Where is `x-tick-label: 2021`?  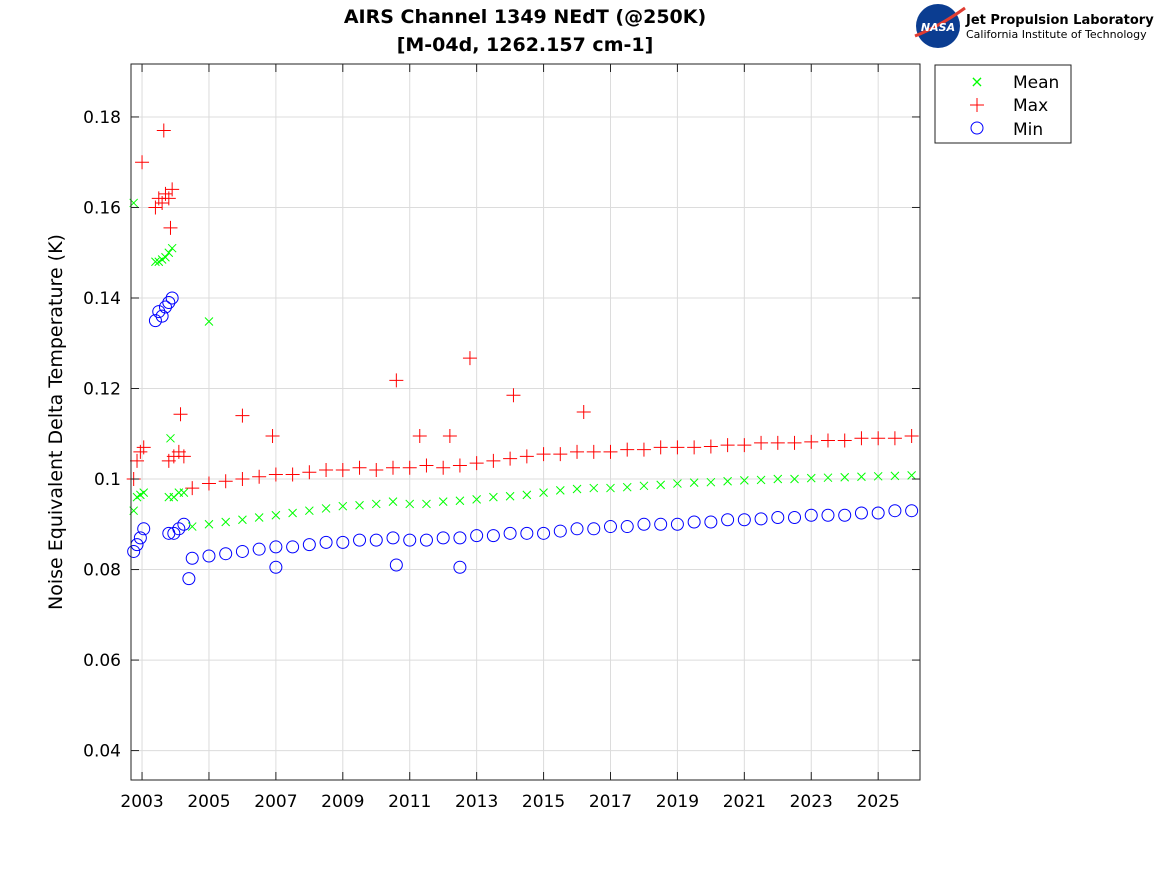 x-tick-label: 2021 is located at coordinates (744, 802).